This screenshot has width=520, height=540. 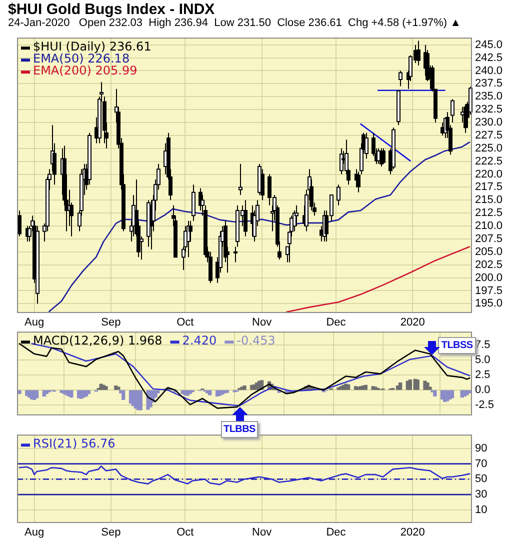 What do you see at coordinates (235, 23) in the screenshot?
I see `chart-subtitle: 24-Jan-2020 Open 232.03 High 236.94 Low 231.50 Close 236.61 Chg +4.58 (+1.97%) ▲` at bounding box center [235, 23].